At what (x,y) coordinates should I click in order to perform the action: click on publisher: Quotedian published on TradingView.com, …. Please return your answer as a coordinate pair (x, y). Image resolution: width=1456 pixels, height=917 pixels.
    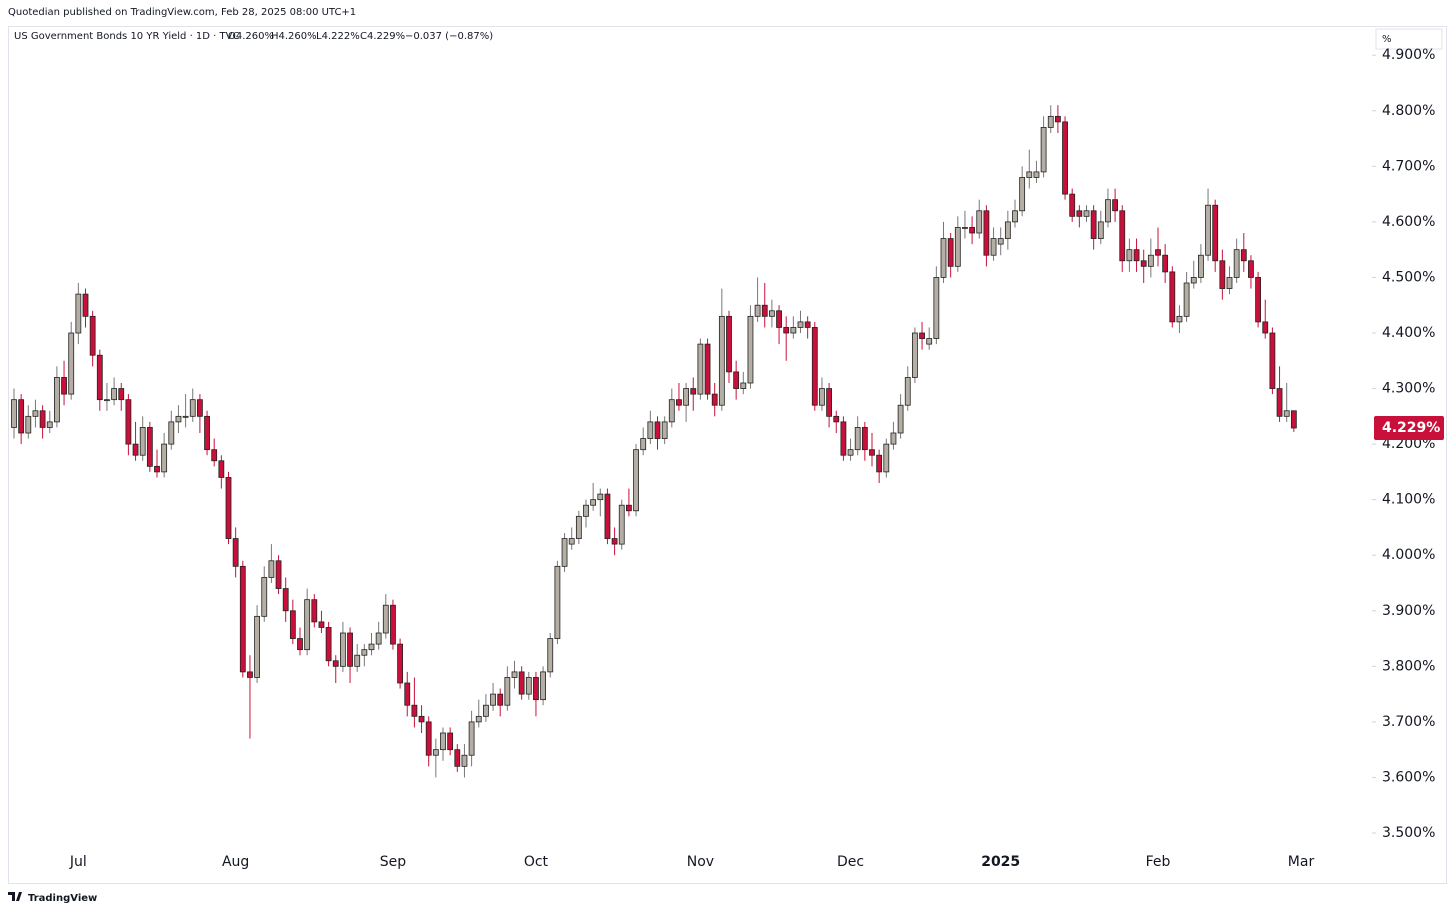
    Looking at the image, I should click on (182, 12).